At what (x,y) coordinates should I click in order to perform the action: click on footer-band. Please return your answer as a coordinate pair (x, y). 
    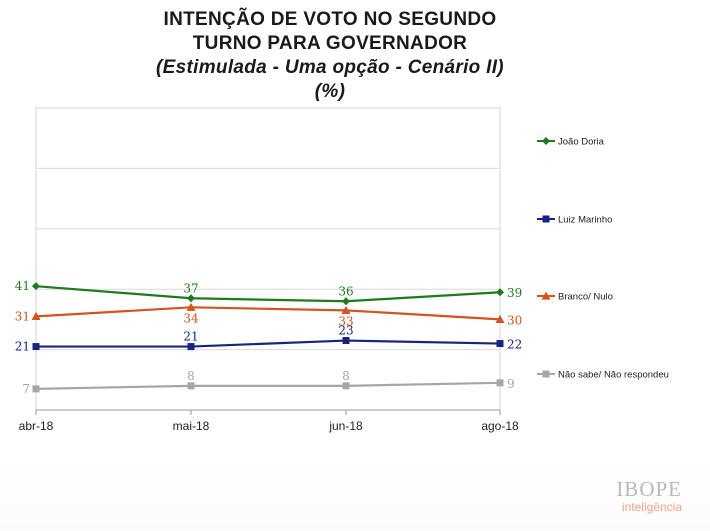
    Looking at the image, I should click on (355, 496).